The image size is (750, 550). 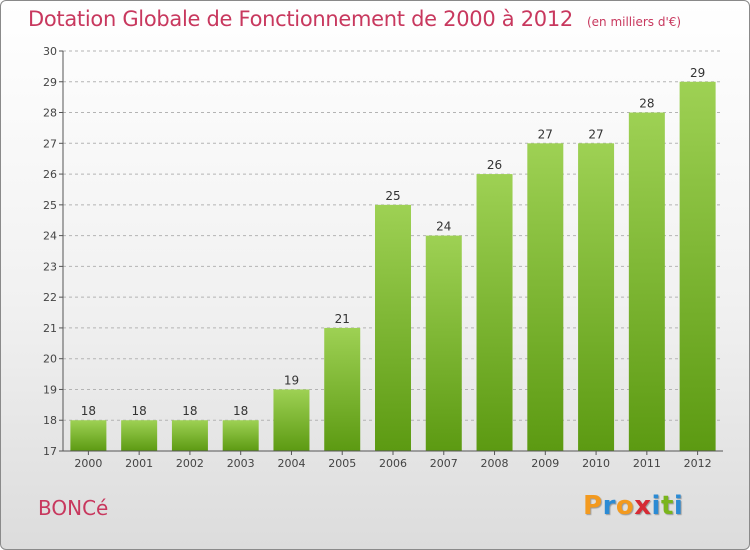 I want to click on y-tick-label: 22, so click(x=50, y=297).